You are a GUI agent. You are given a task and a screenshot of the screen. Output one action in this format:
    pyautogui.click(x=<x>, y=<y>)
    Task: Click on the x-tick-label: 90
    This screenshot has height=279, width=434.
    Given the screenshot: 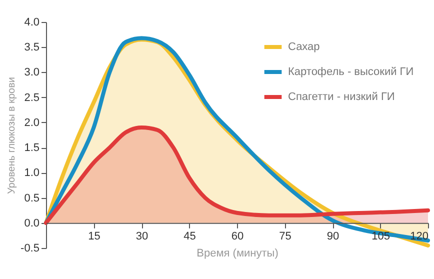 What is the action you would take?
    pyautogui.click(x=333, y=236)
    